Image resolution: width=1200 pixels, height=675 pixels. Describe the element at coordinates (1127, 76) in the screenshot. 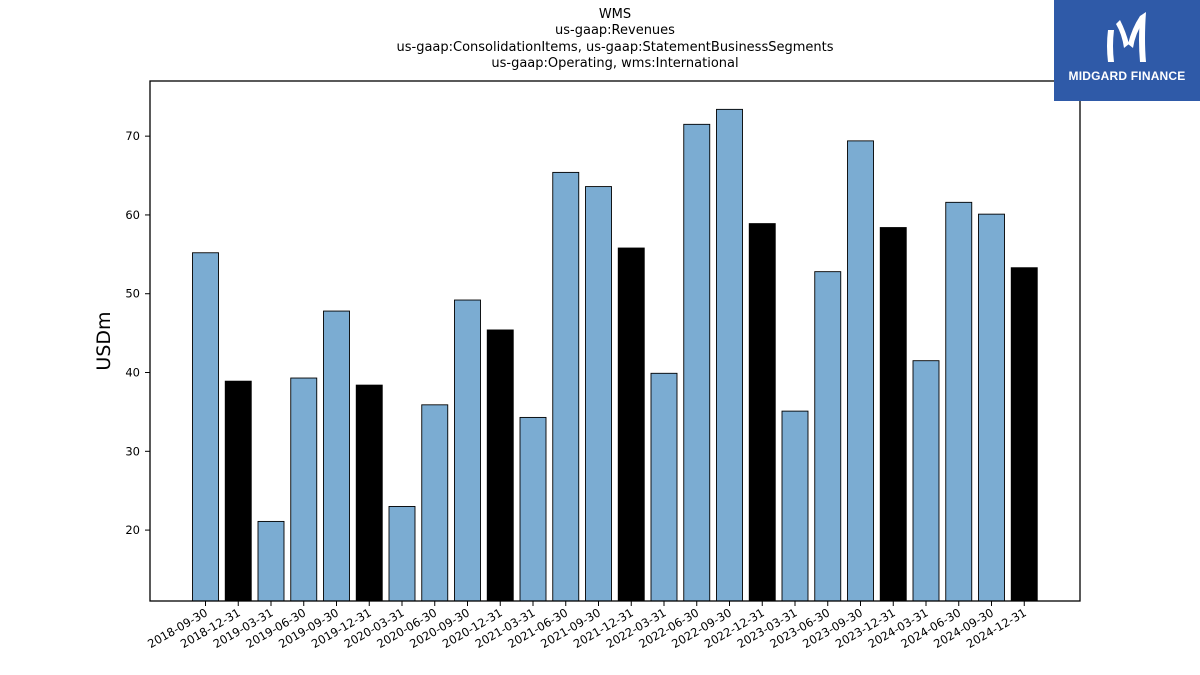

I see `logo-text: MIDGARD FINANCE` at that location.